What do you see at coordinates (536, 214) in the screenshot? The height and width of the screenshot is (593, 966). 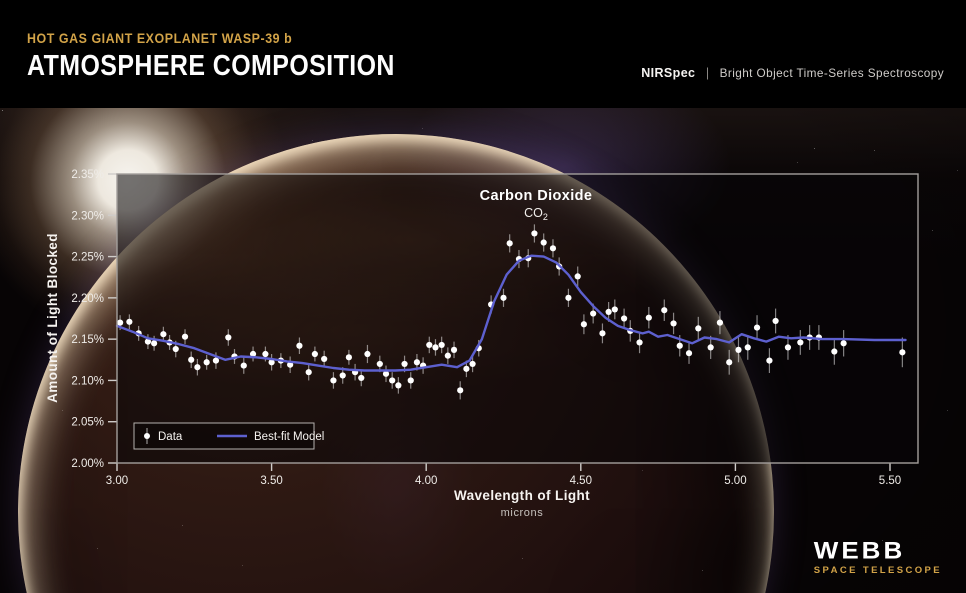 I see `annotation-co2-formula: CO2` at bounding box center [536, 214].